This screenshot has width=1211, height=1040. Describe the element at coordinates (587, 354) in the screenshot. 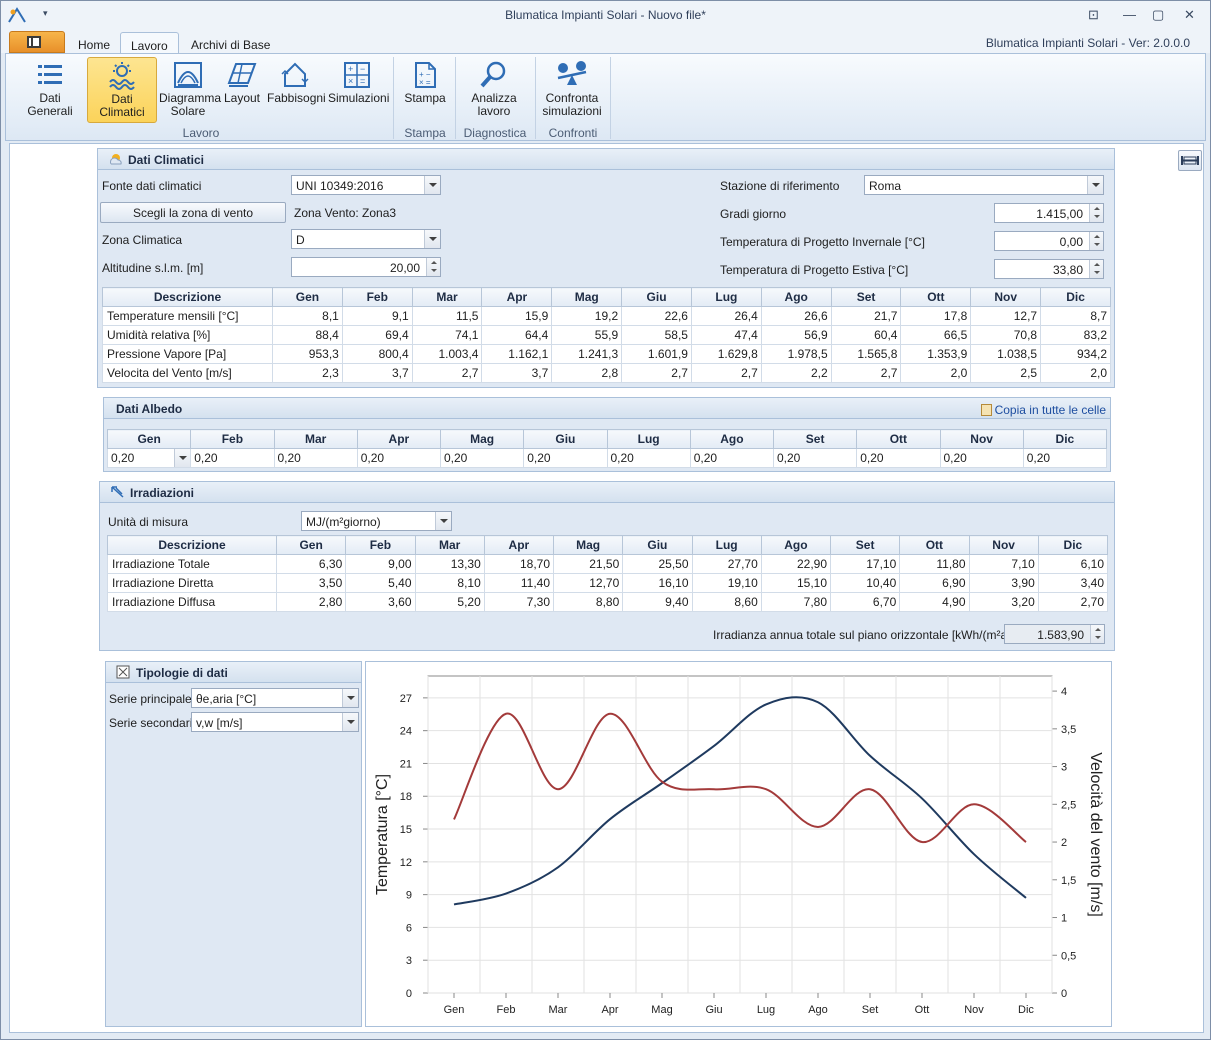

I see `table-cell: 1.241,3` at that location.